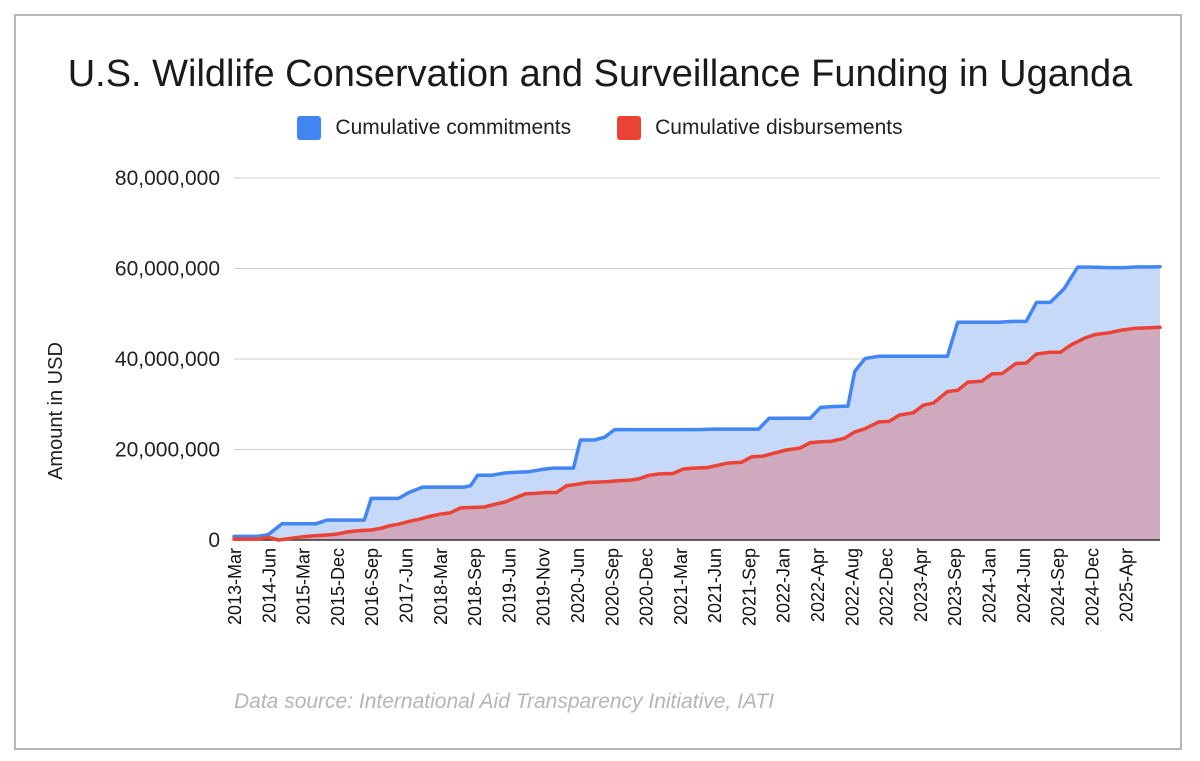 The height and width of the screenshot is (761, 1200). Describe the element at coordinates (1092, 587) in the screenshot. I see `x-tick-label: 2024-Dec` at that location.